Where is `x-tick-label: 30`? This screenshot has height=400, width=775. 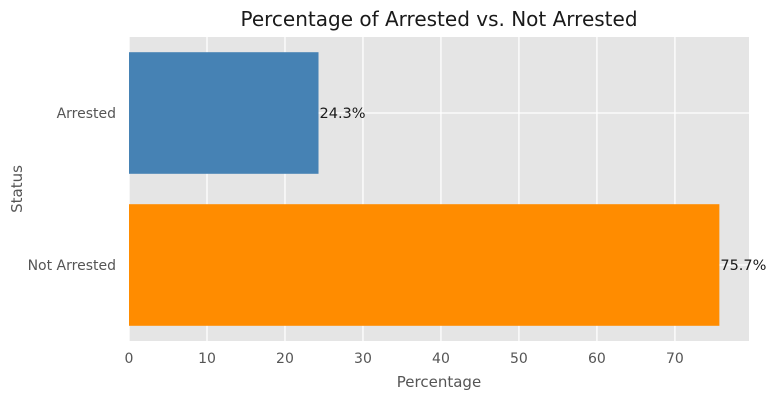
x-tick-label: 30 is located at coordinates (363, 359).